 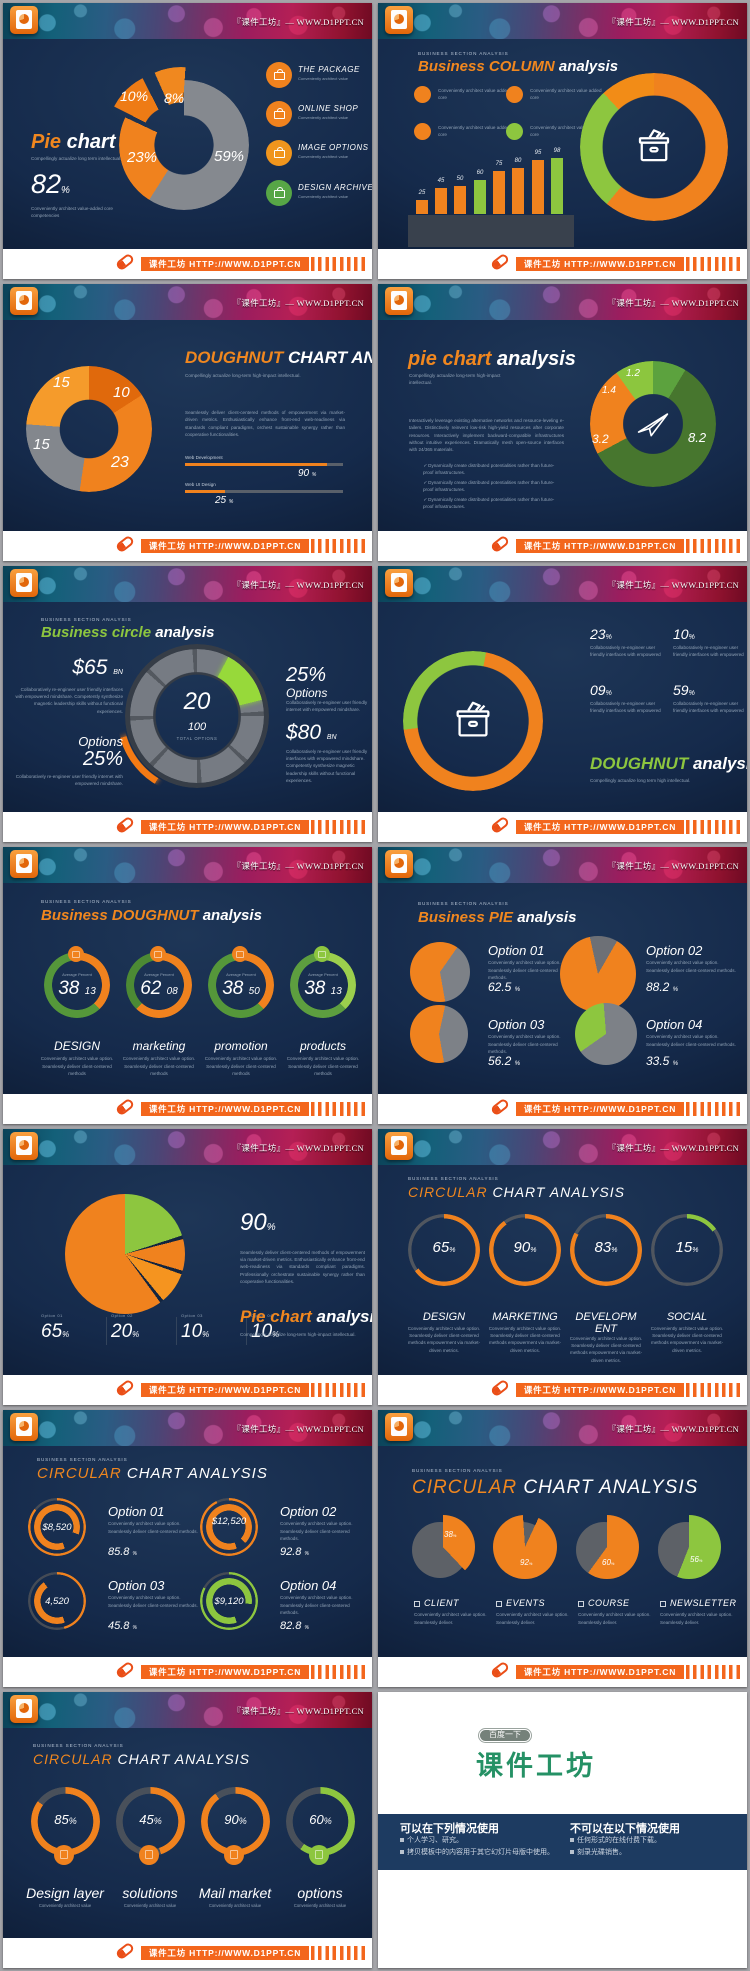 What do you see at coordinates (536, 1765) in the screenshot?
I see `brand-logo: 课件工坊` at bounding box center [536, 1765].